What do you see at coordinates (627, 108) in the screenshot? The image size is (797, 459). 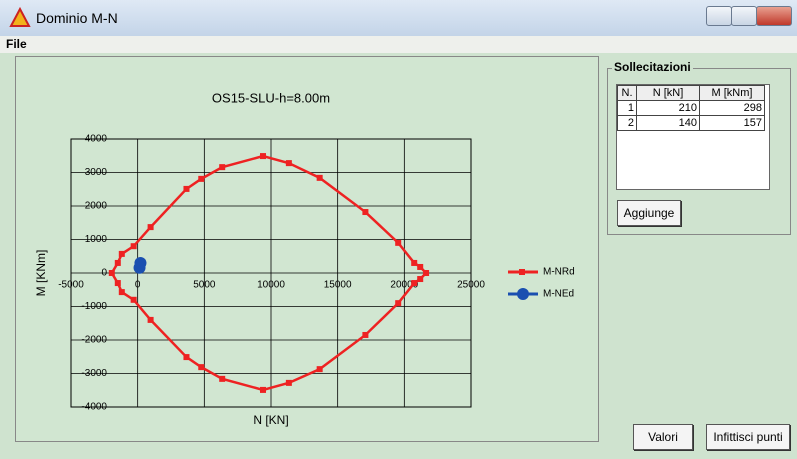 I see `table-cell: 1` at bounding box center [627, 108].